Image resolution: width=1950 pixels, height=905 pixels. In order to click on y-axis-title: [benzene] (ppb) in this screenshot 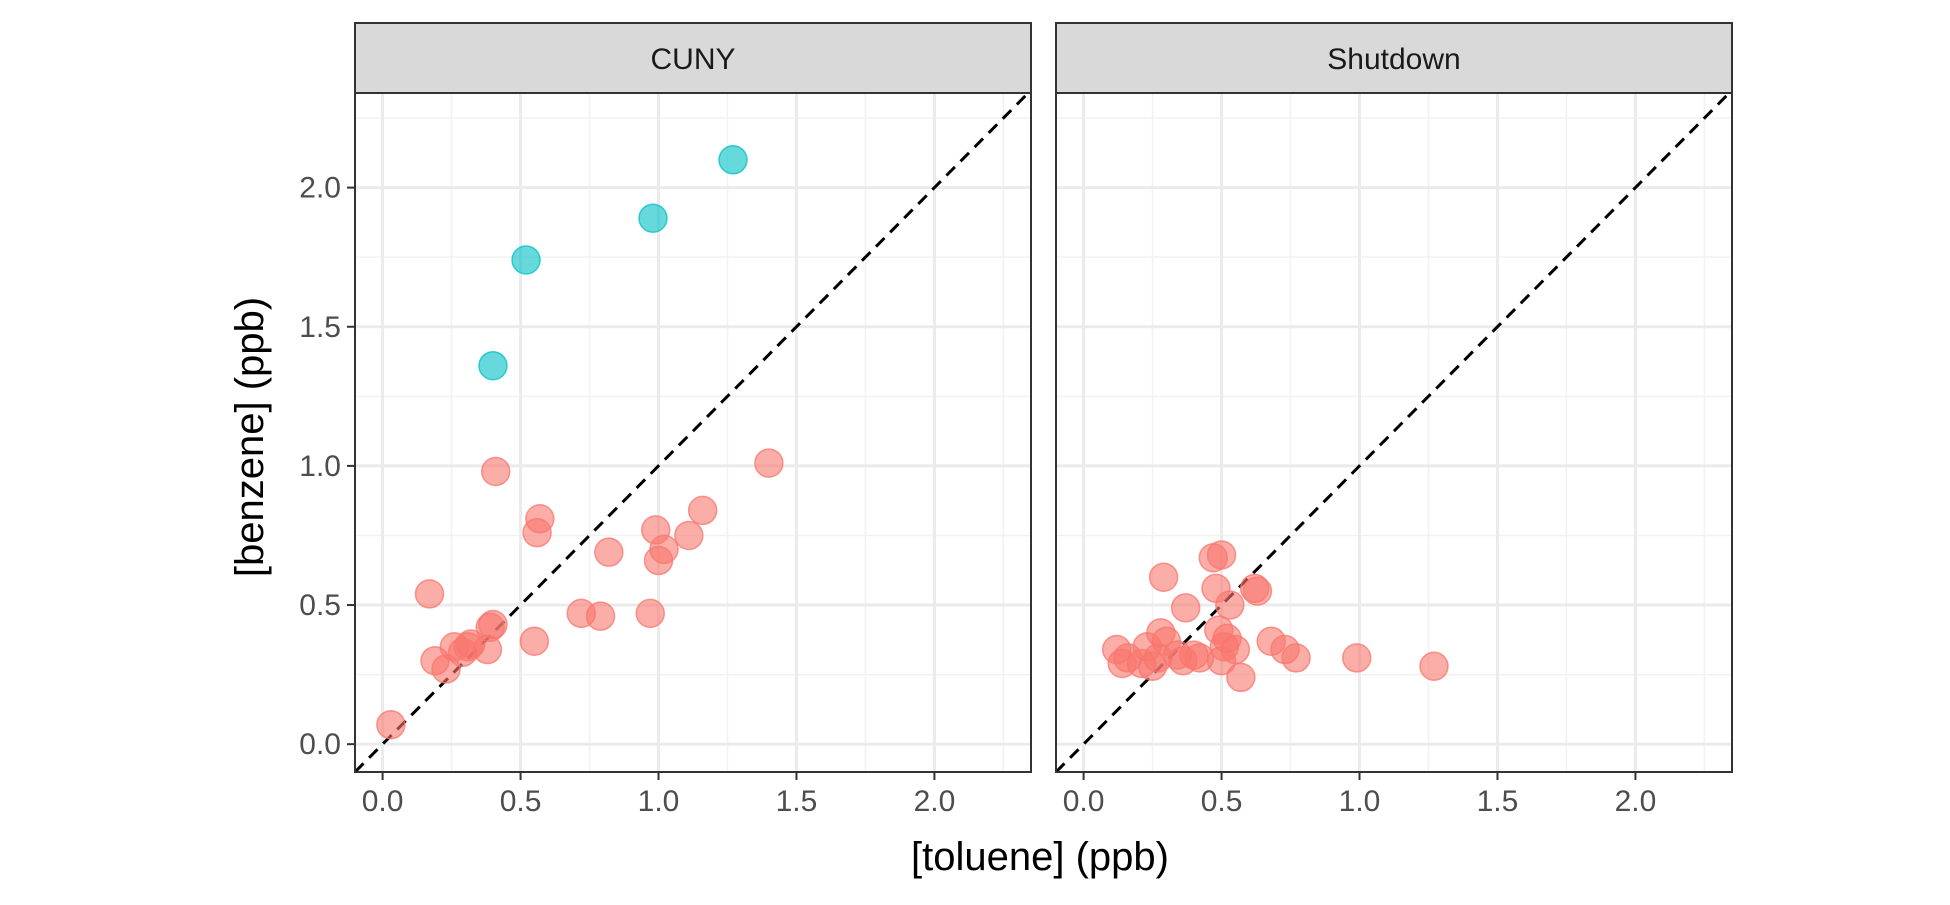, I will do `click(250, 437)`.